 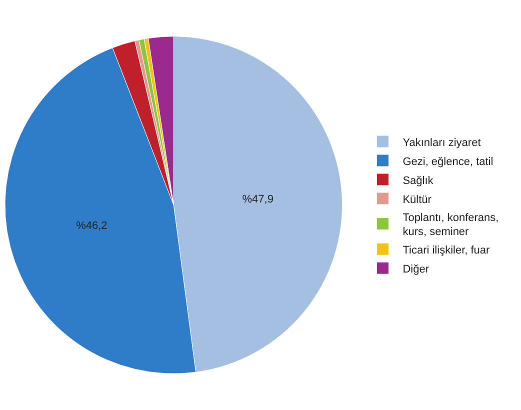 What do you see at coordinates (448, 162) in the screenshot?
I see `legend-label: Gezi, eğlence, tatil` at bounding box center [448, 162].